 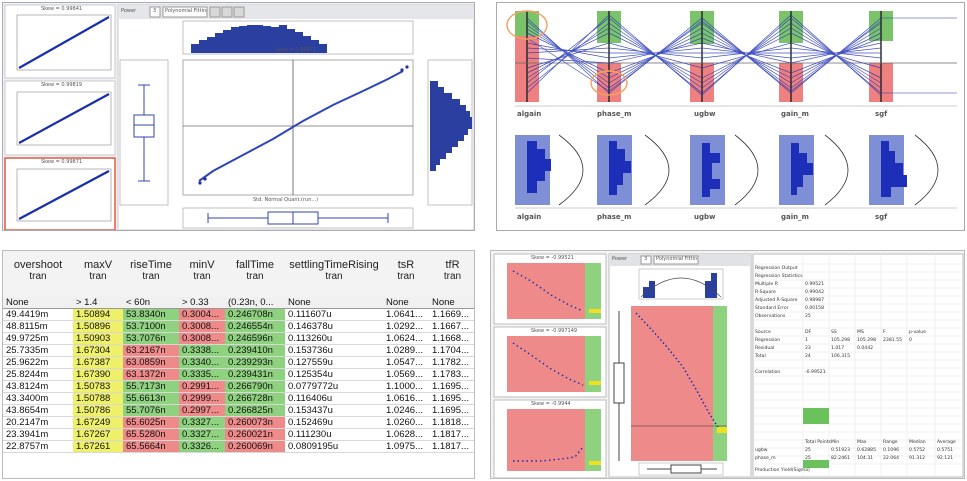 What do you see at coordinates (676, 259) in the screenshot?
I see `app2-fit-method-select: Polynomial Fitting` at bounding box center [676, 259].